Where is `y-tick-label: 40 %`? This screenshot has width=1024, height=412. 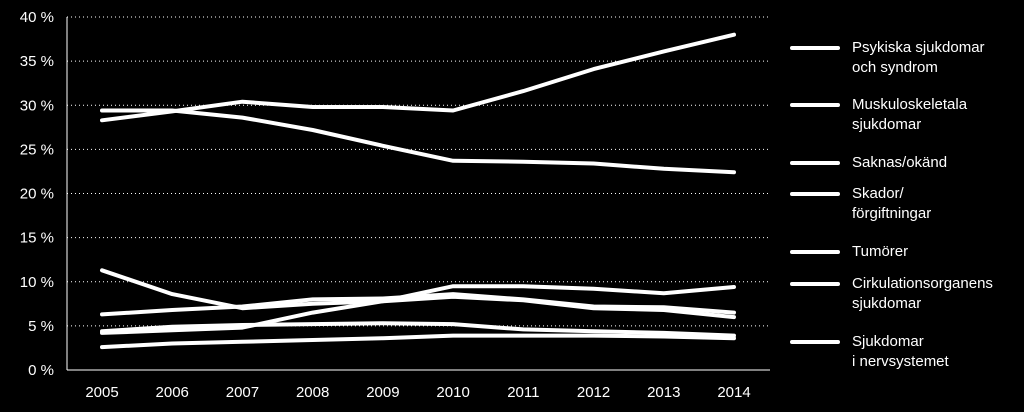 y-tick-label: 40 % is located at coordinates (37, 17).